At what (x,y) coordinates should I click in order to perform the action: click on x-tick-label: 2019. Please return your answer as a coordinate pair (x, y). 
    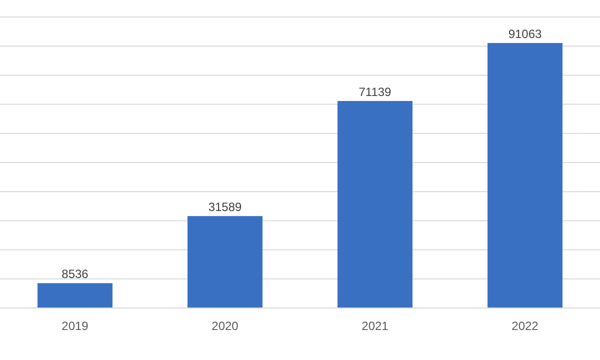
    Looking at the image, I should click on (75, 326).